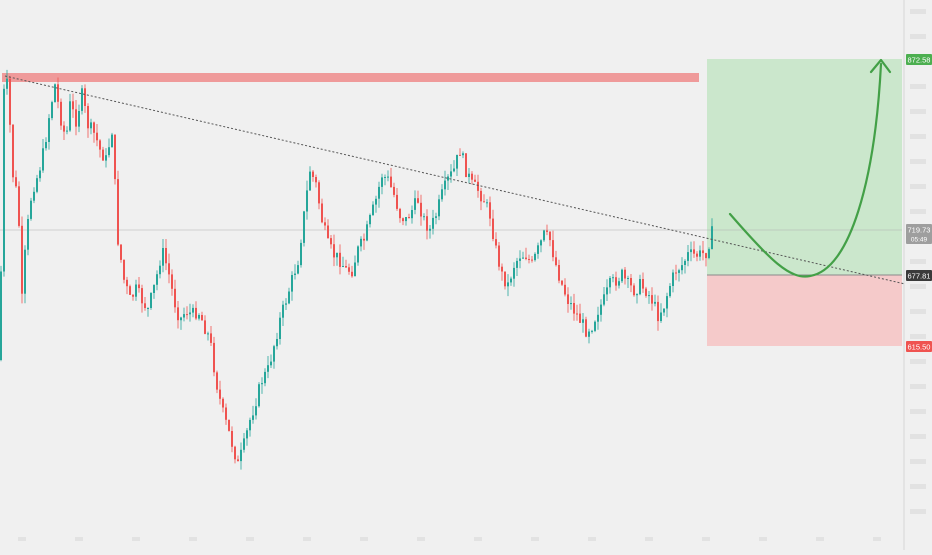 Image resolution: width=932 pixels, height=555 pixels. I want to click on projection-arrowhead-icon, so click(880, 66).